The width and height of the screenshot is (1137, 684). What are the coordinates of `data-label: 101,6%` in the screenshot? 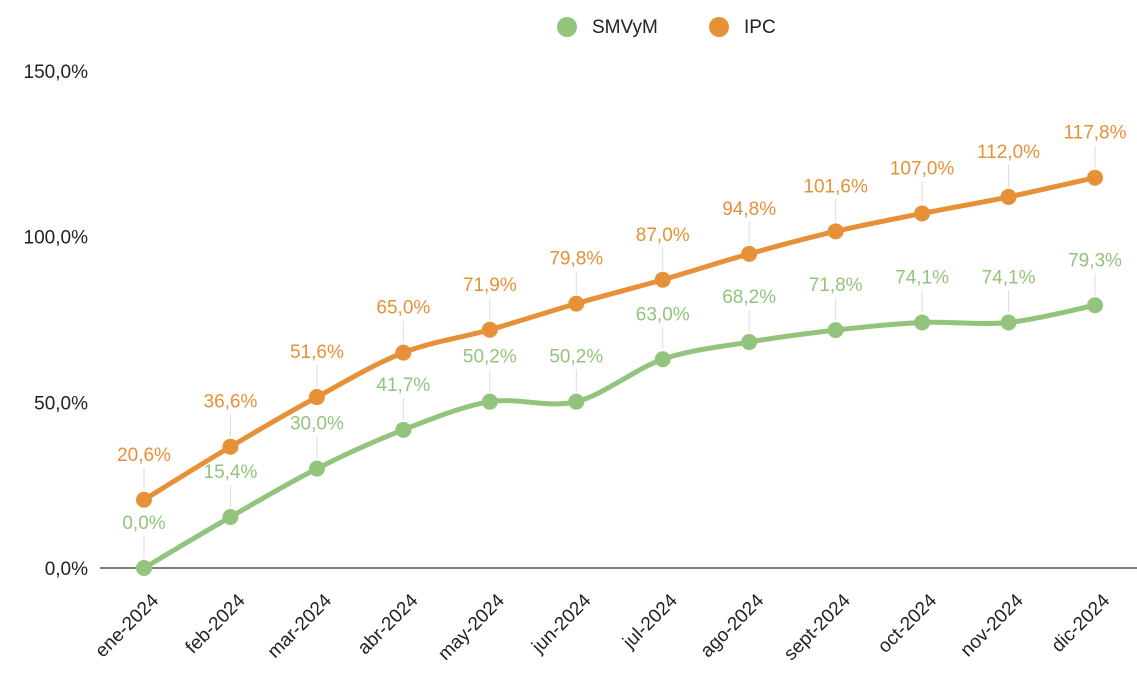 It's located at (835, 186).